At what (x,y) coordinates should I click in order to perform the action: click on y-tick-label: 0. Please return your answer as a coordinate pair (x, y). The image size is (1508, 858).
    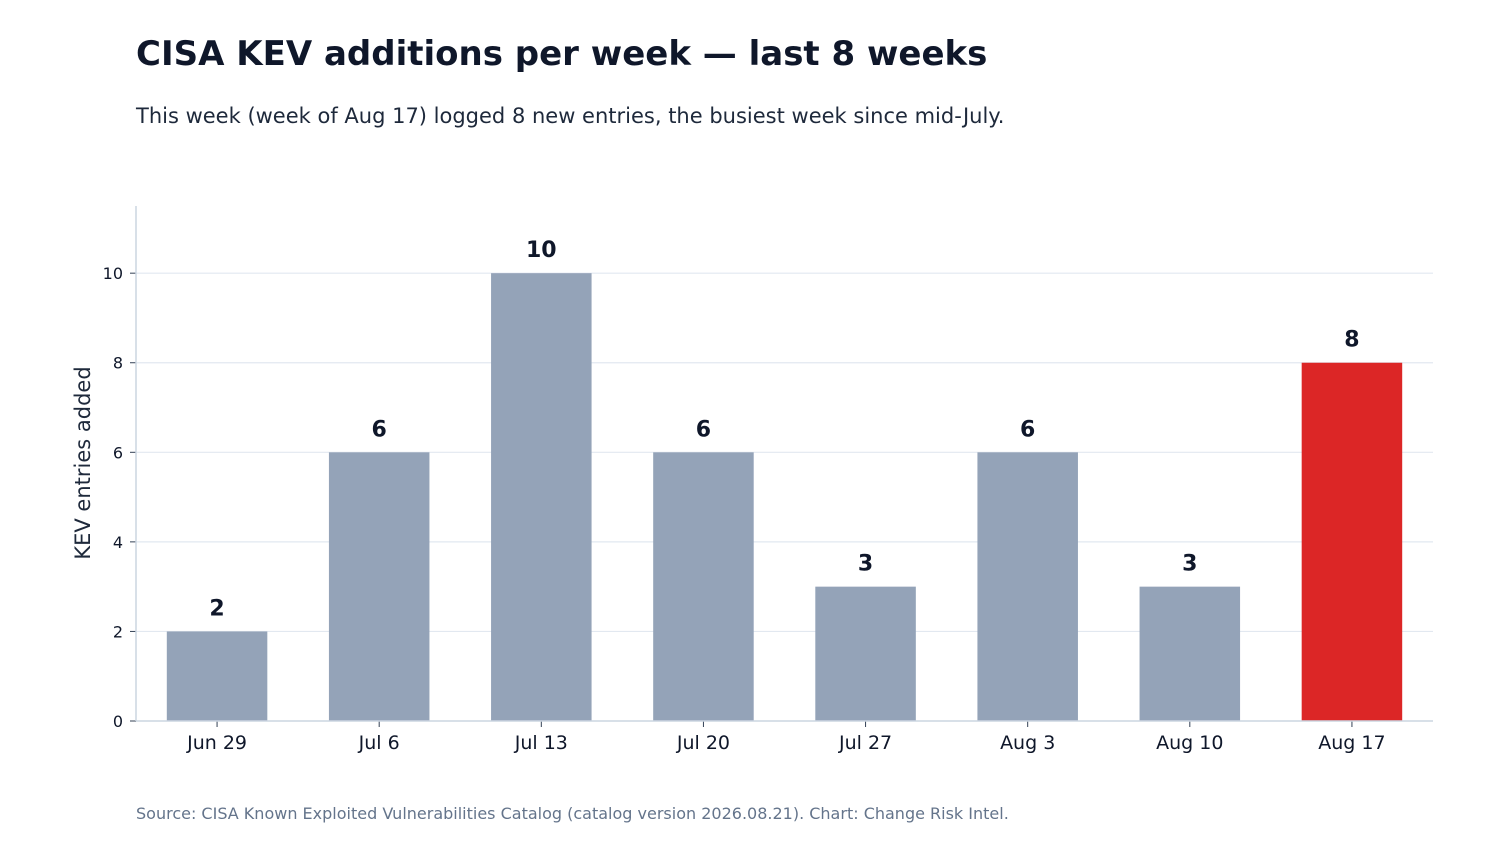
    Looking at the image, I should click on (118, 721).